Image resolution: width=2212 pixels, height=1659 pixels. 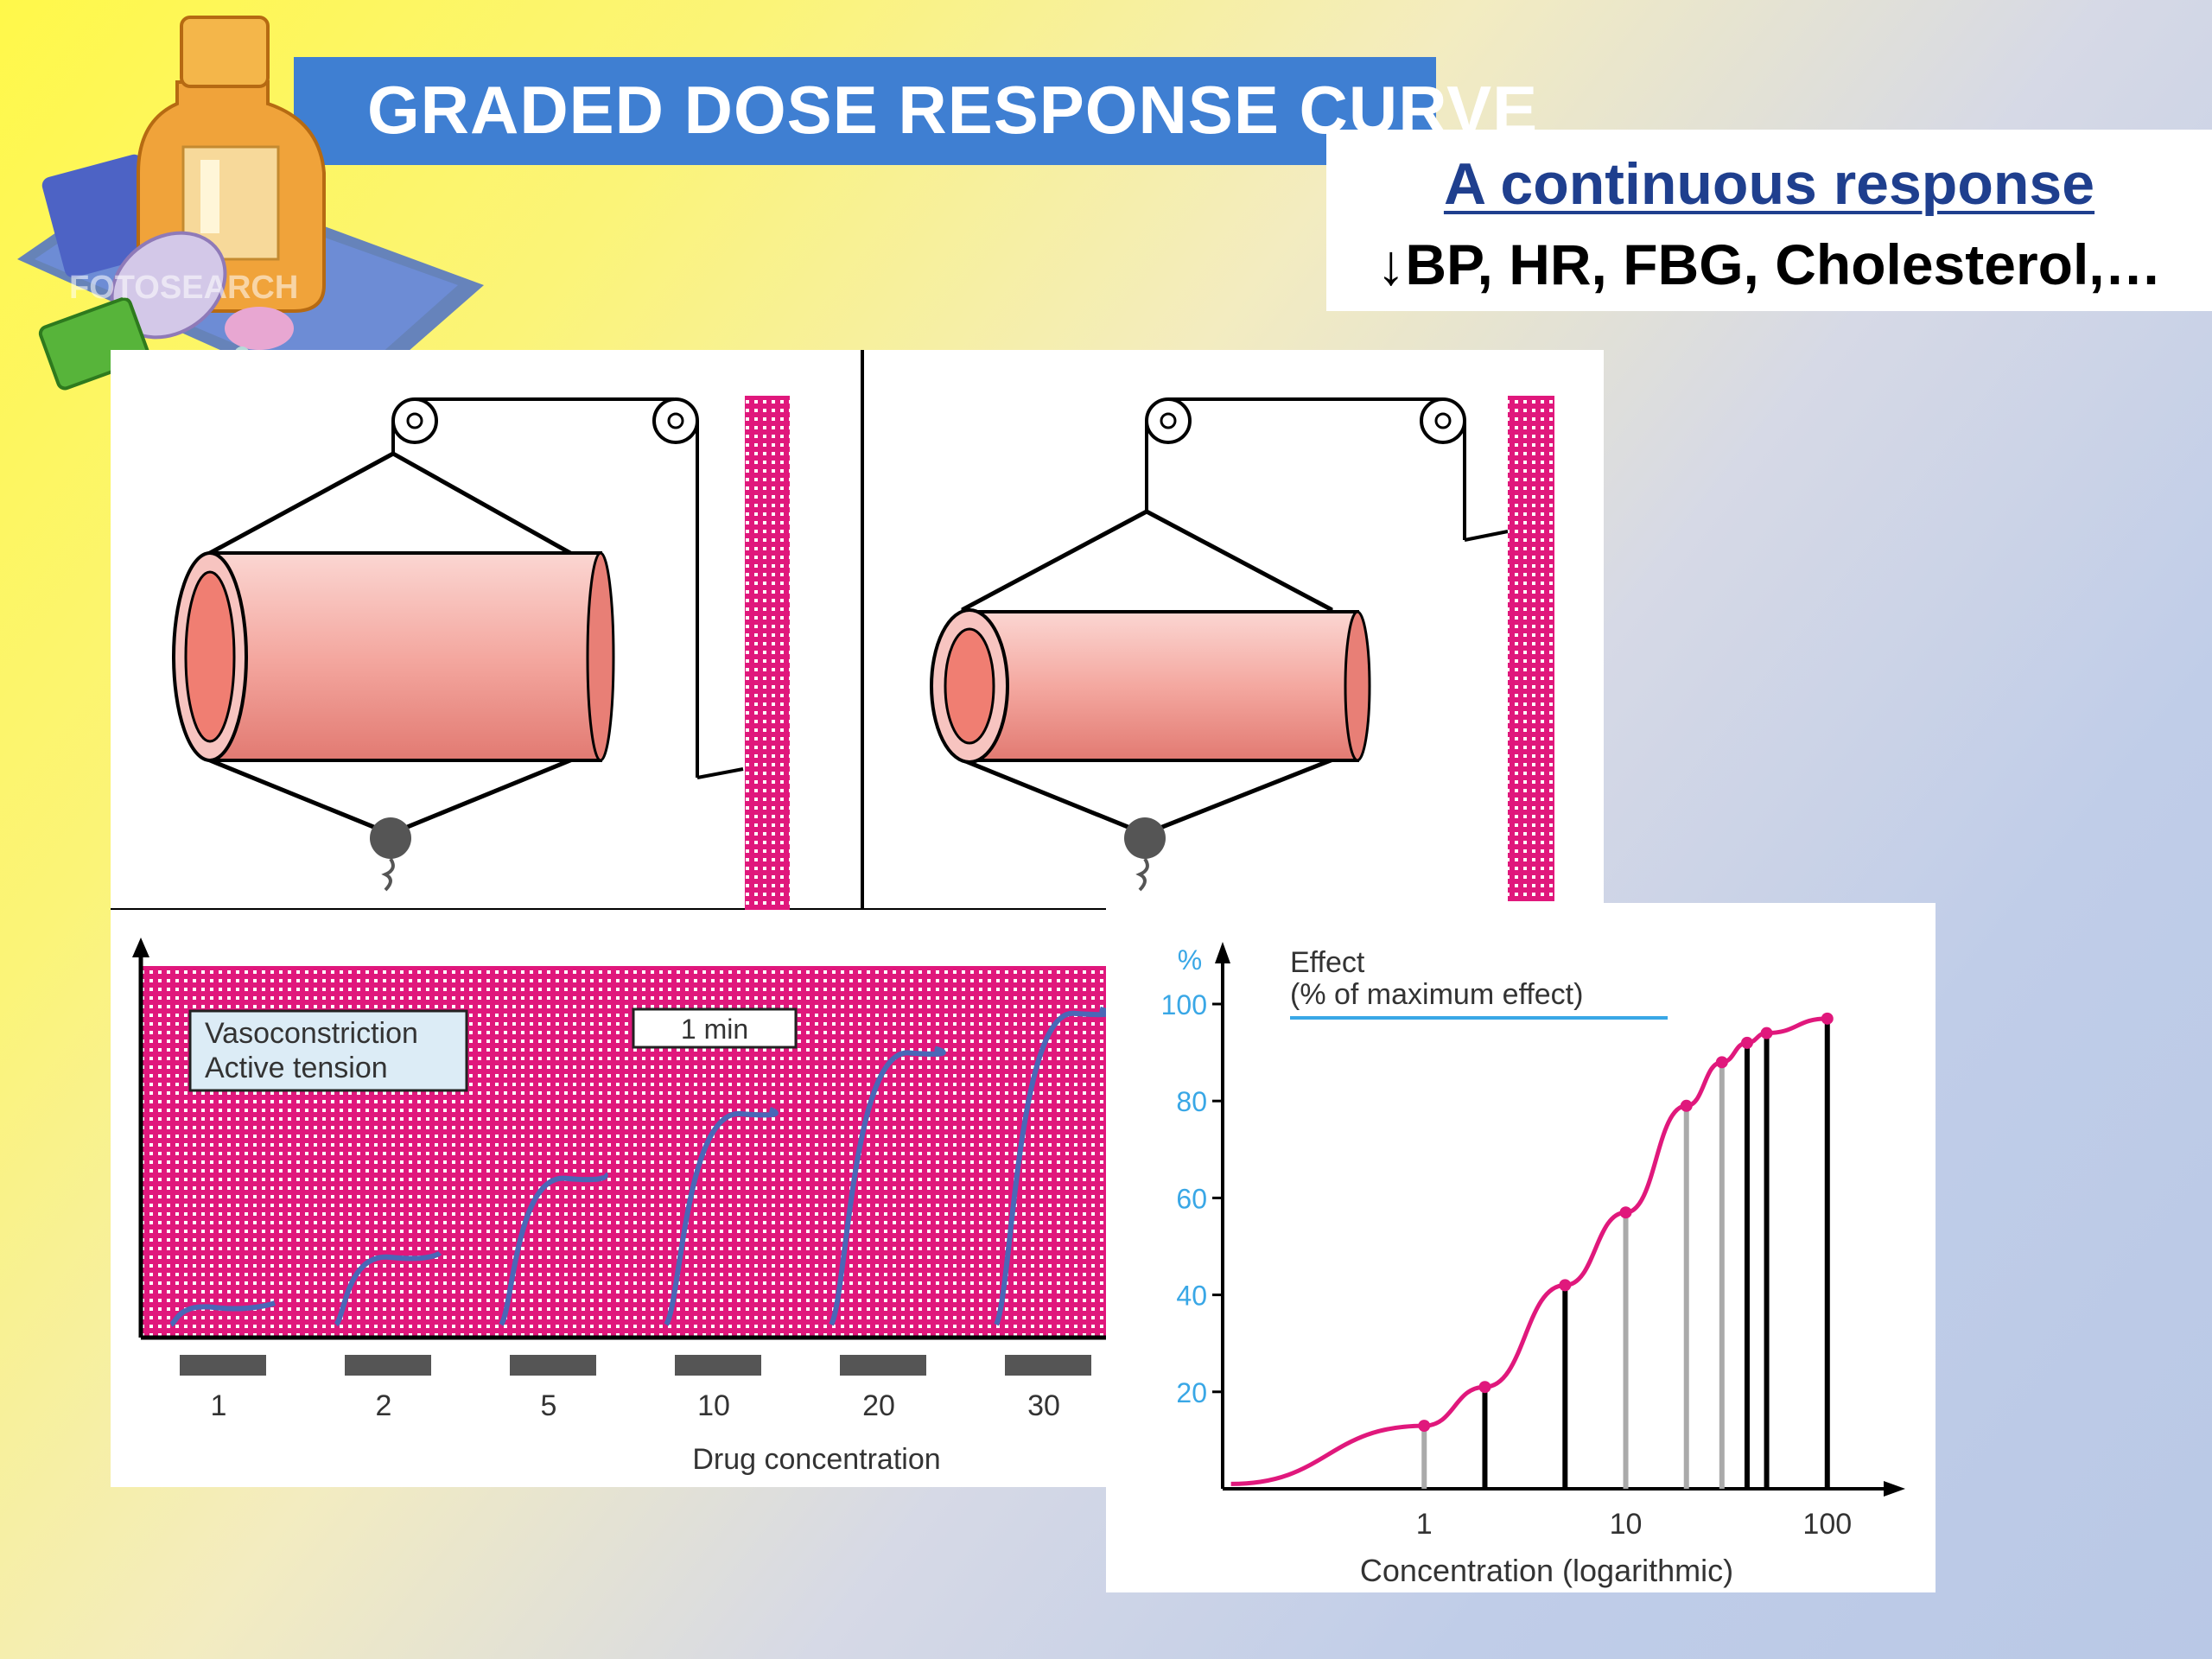 What do you see at coordinates (384, 1405) in the screenshot?
I see `dose-label: 2` at bounding box center [384, 1405].